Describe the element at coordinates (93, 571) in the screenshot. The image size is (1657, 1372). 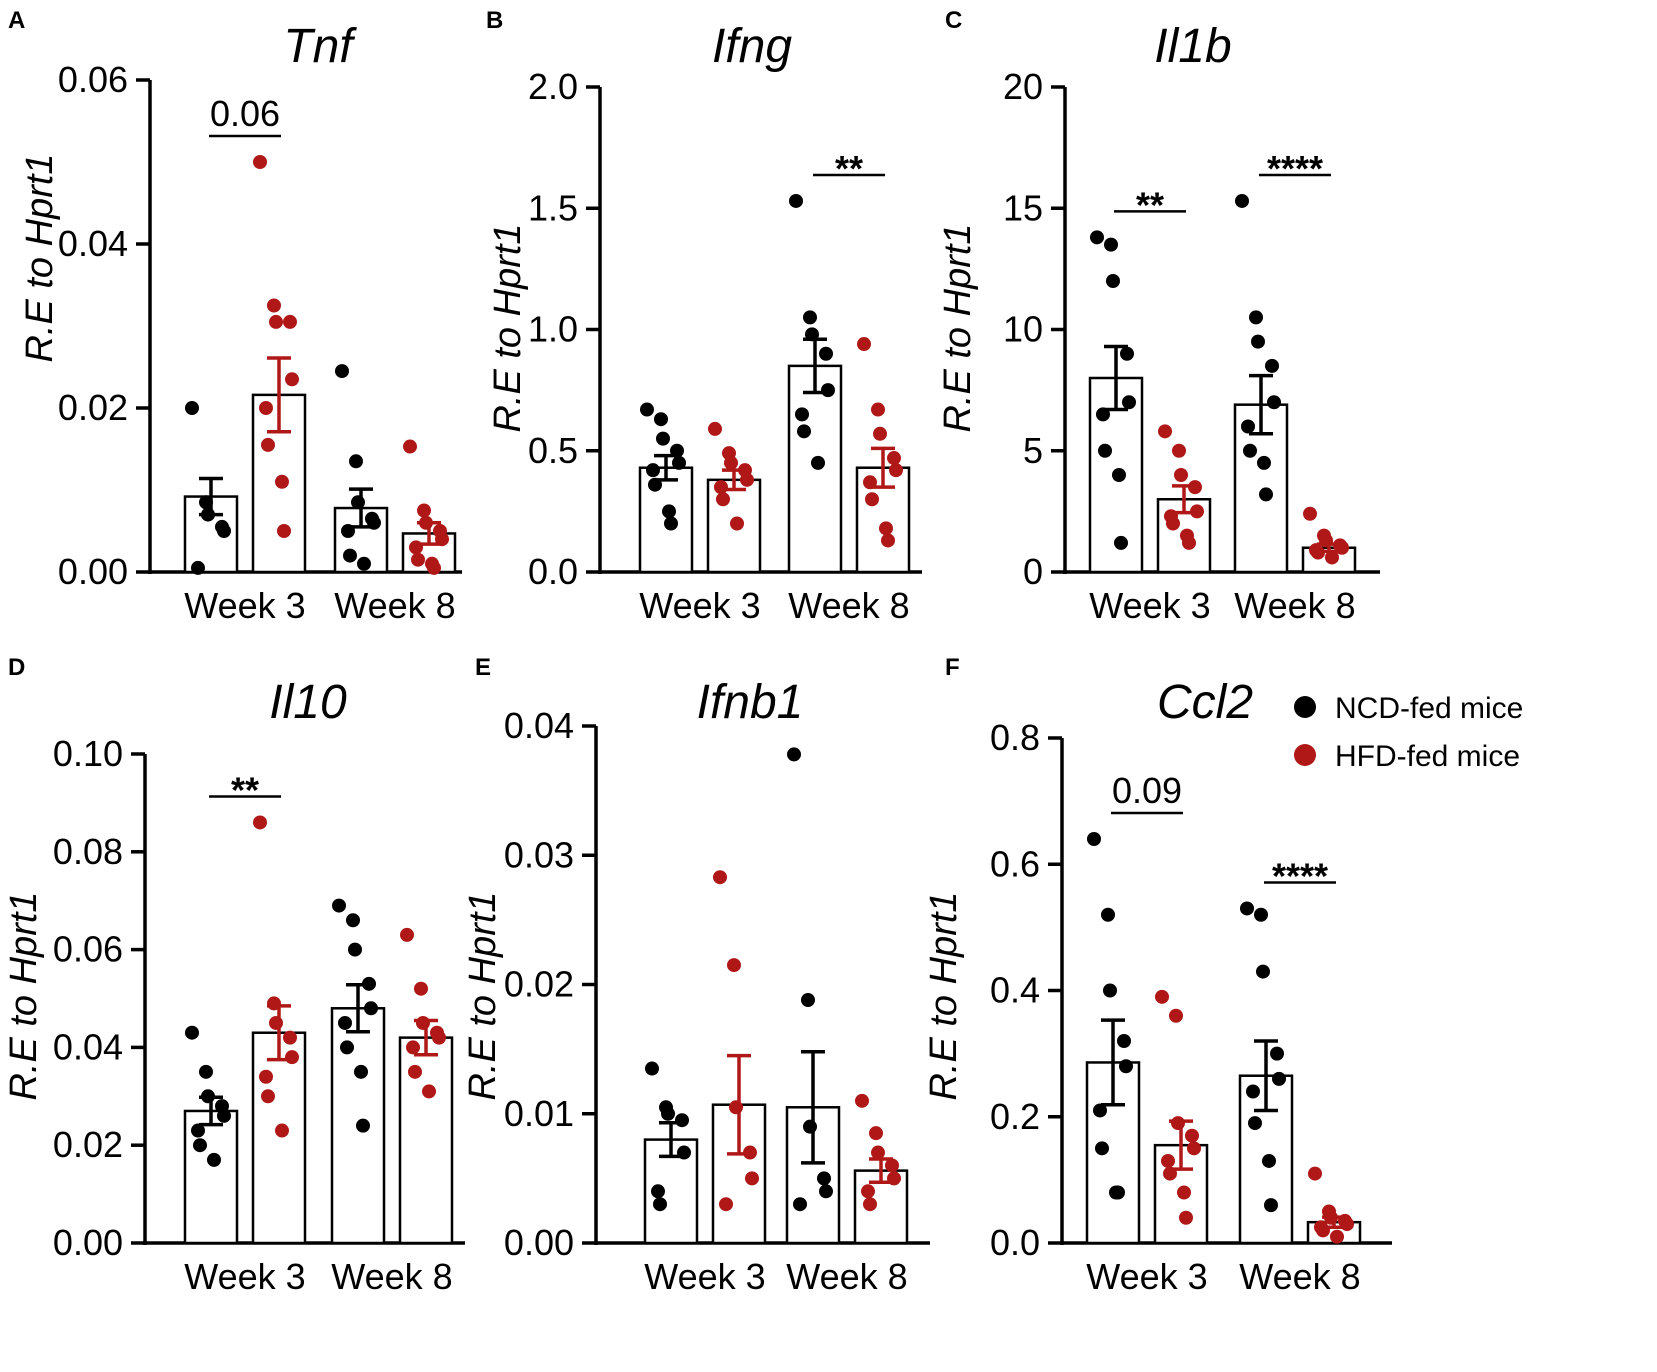
I see `y-tick-label-a: 0.00` at that location.